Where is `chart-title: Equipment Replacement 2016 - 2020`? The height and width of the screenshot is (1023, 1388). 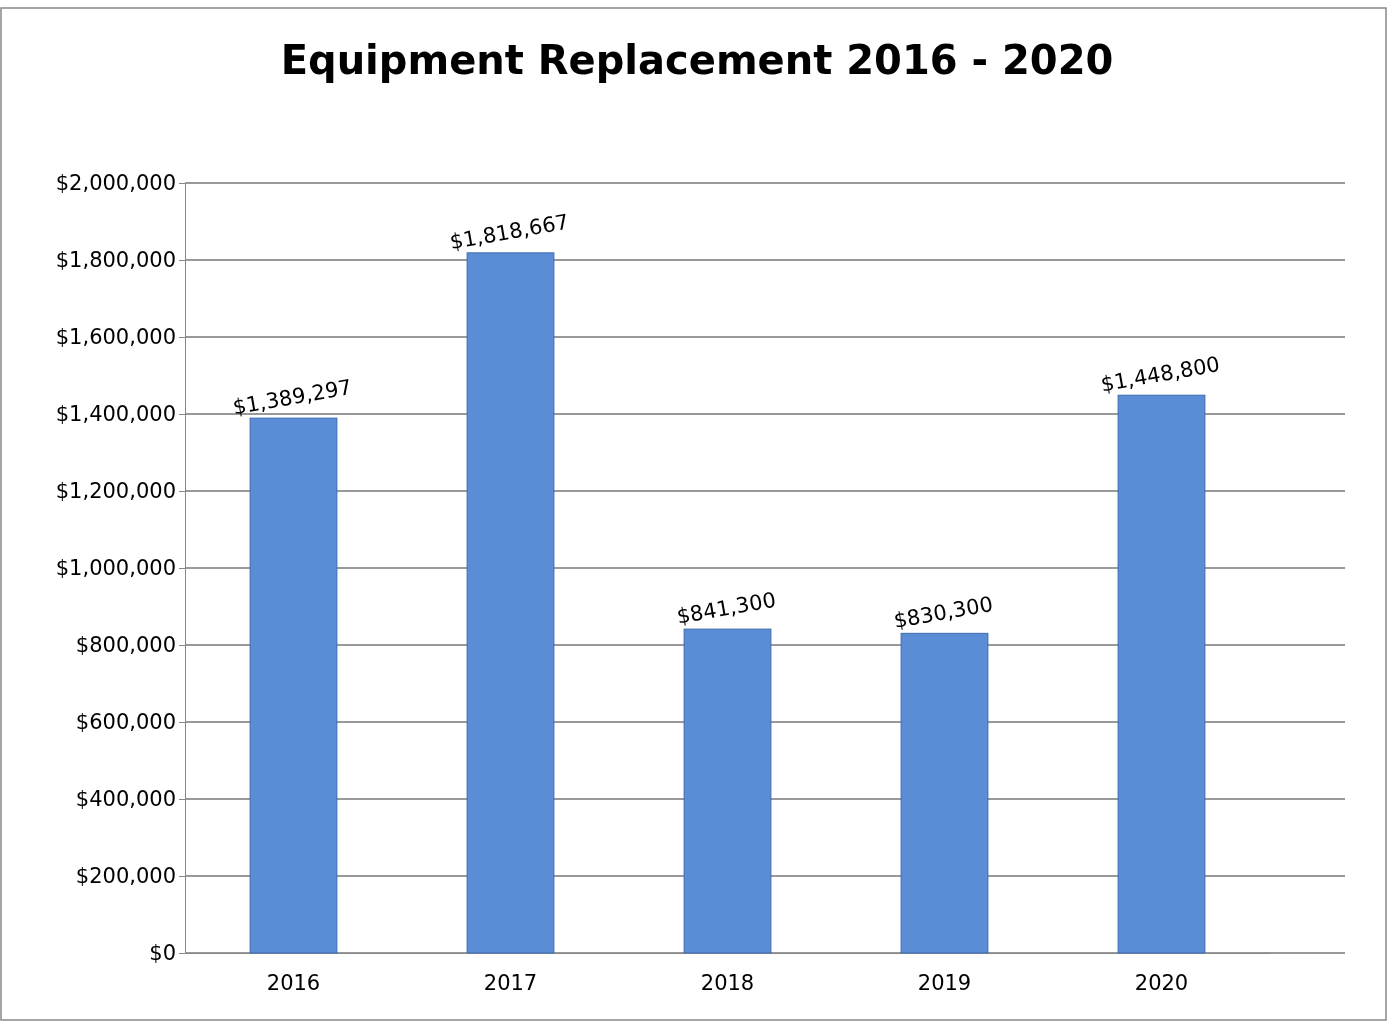
chart-title: Equipment Replacement 2016 - 2020 is located at coordinates (697, 60).